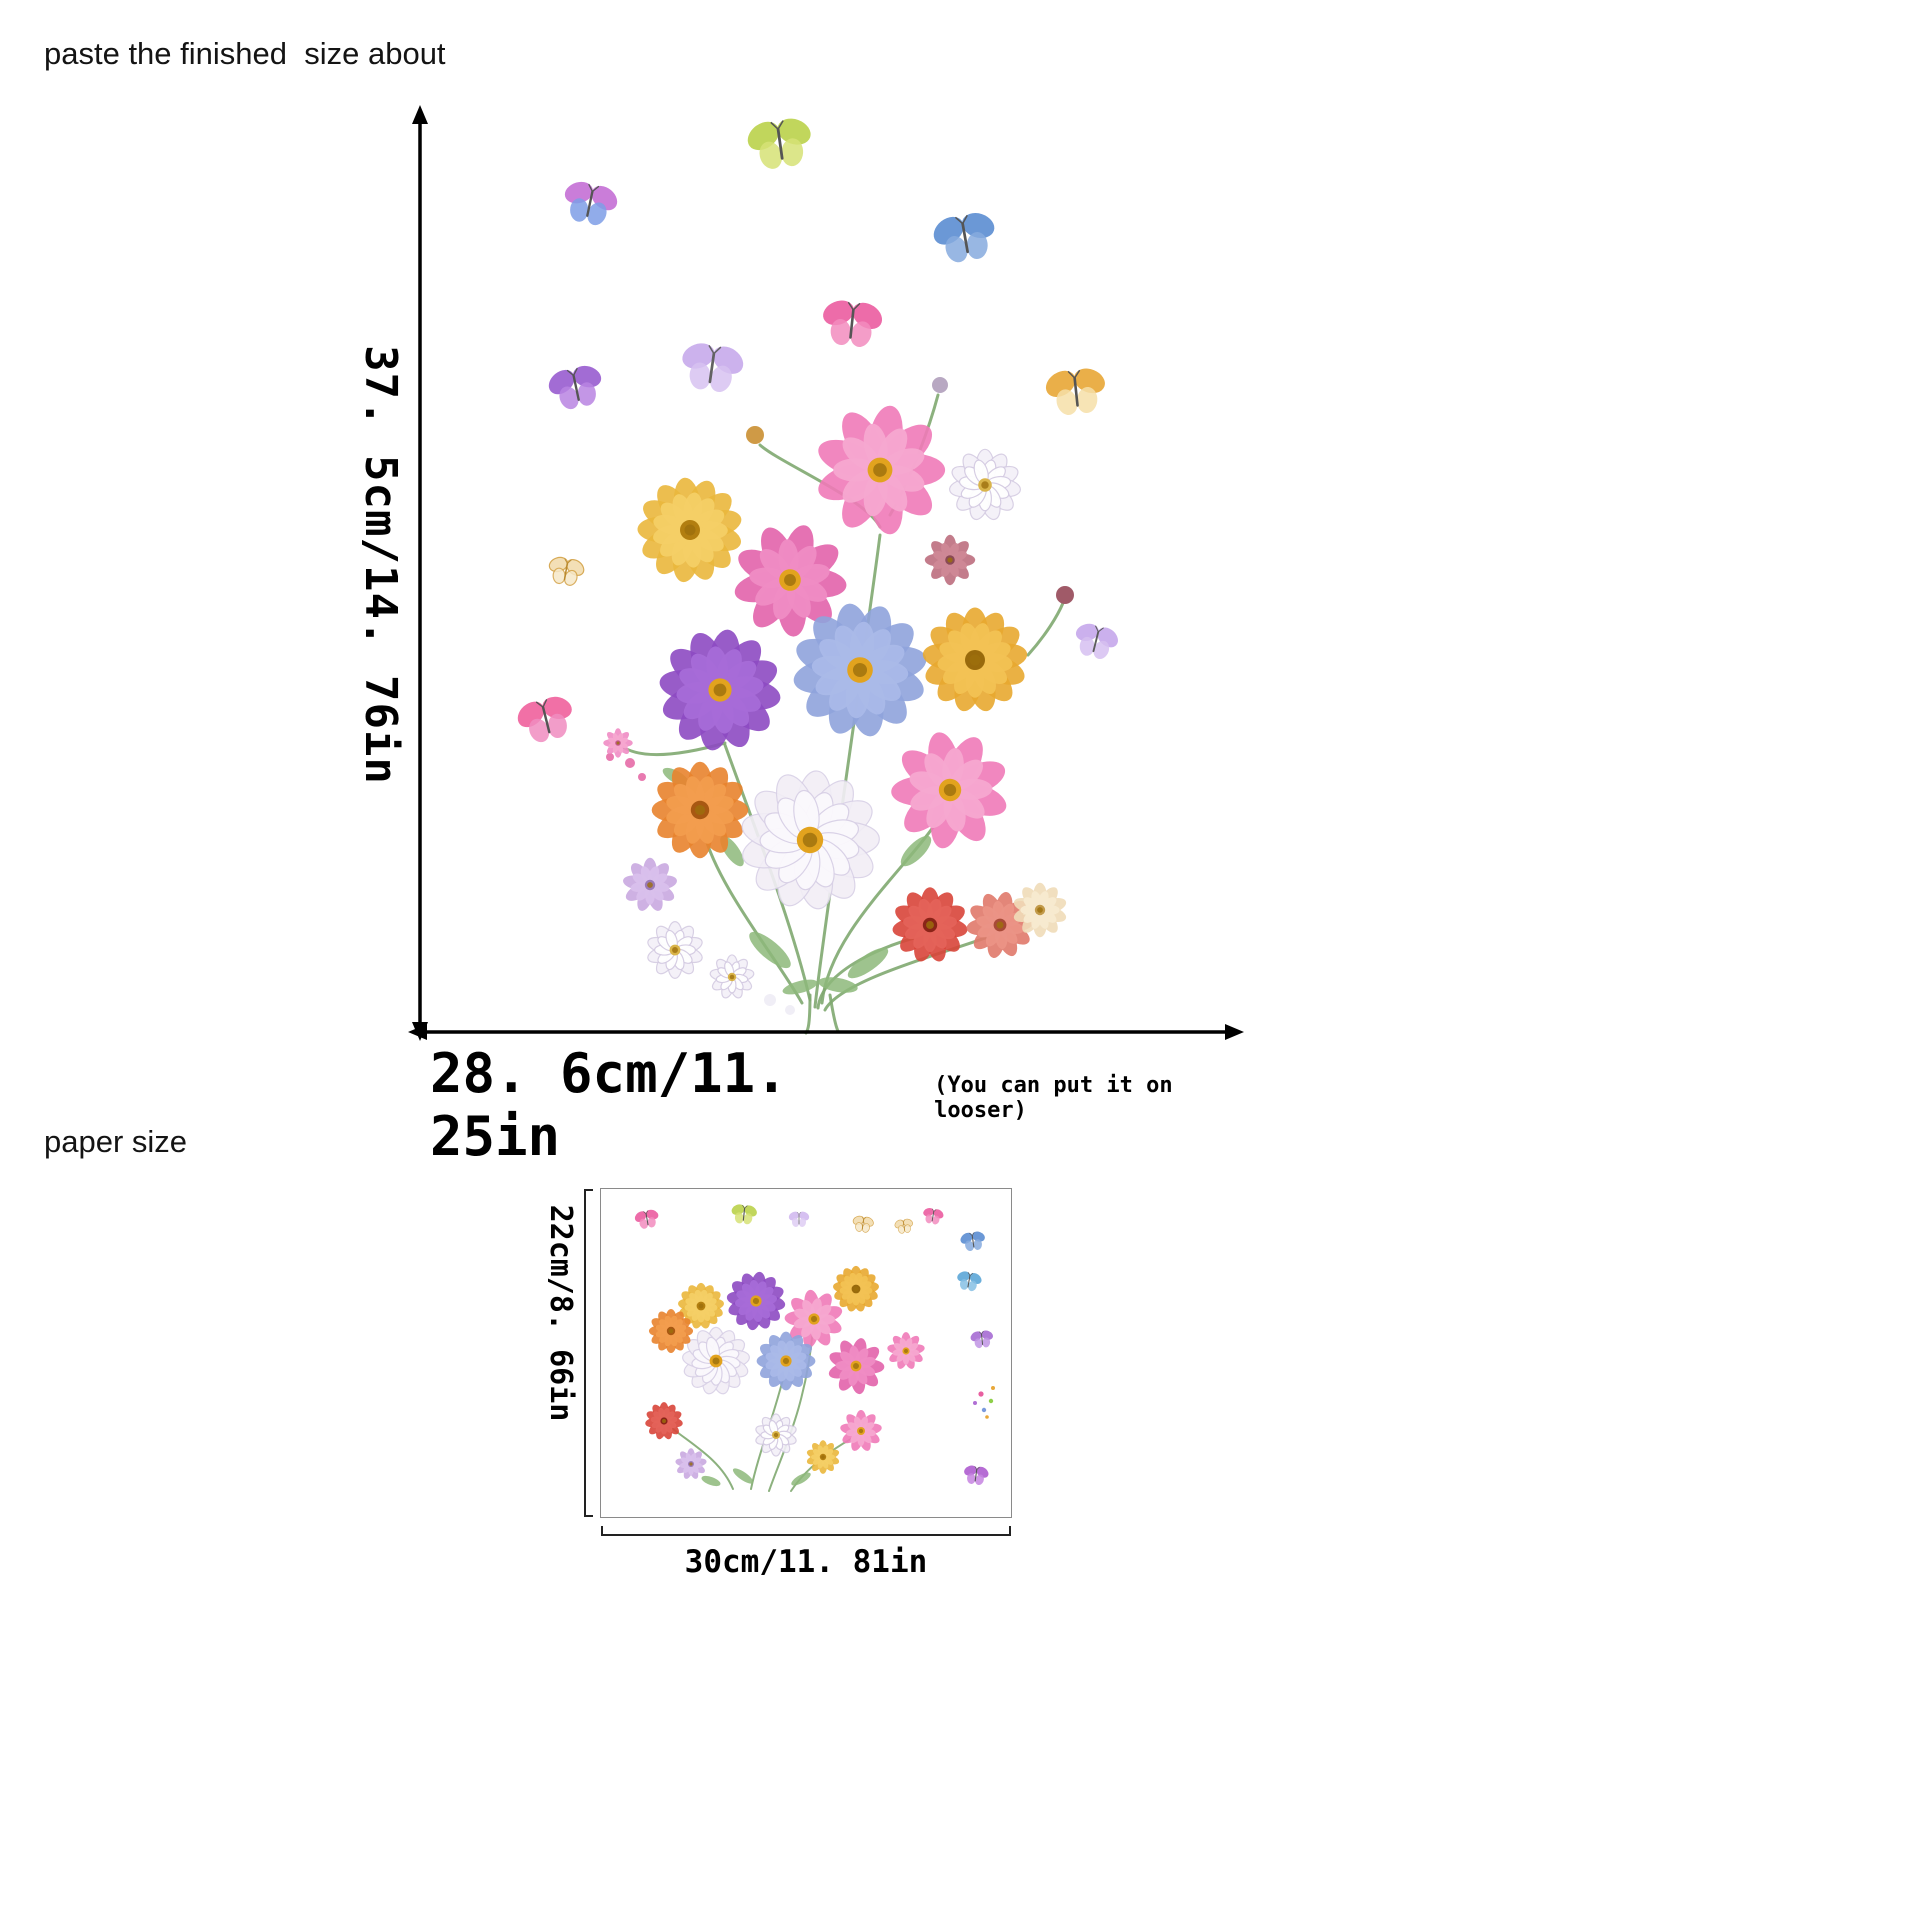  I want to click on flower-bouquet-illustration, so click(817, 576).